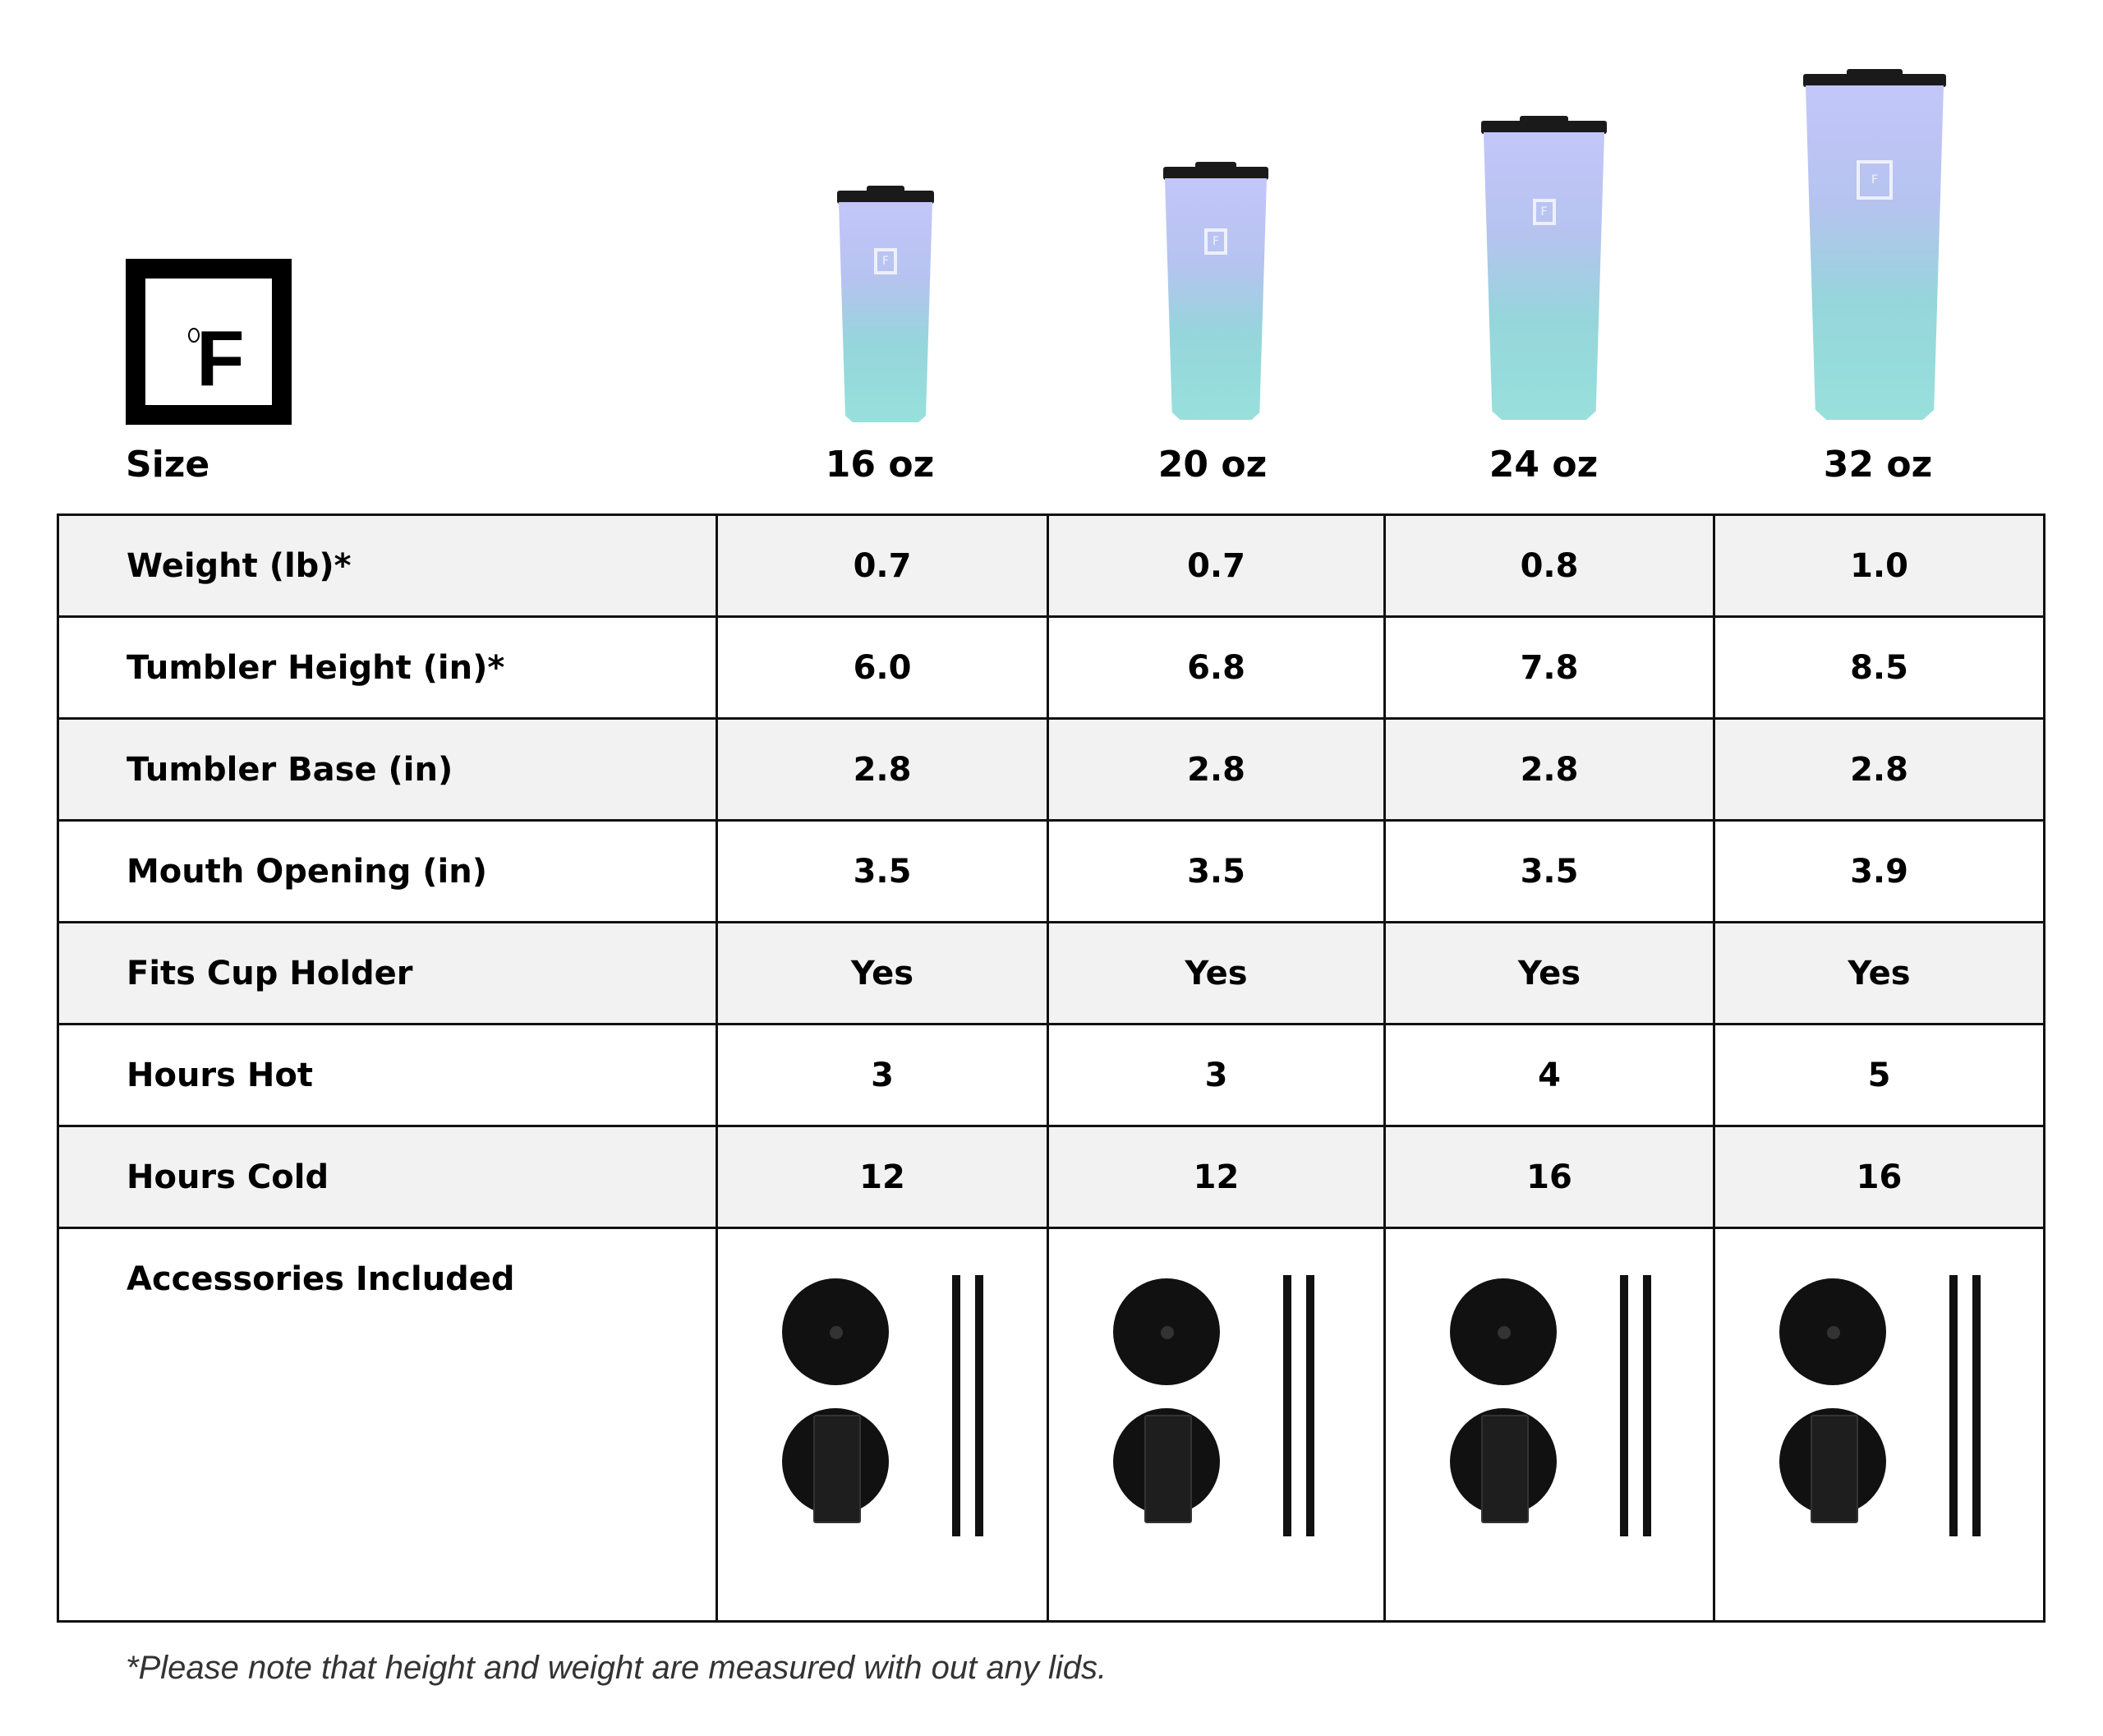 This screenshot has width=2103, height=1736. What do you see at coordinates (1549, 667) in the screenshot?
I see `cell-value: 7.8` at bounding box center [1549, 667].